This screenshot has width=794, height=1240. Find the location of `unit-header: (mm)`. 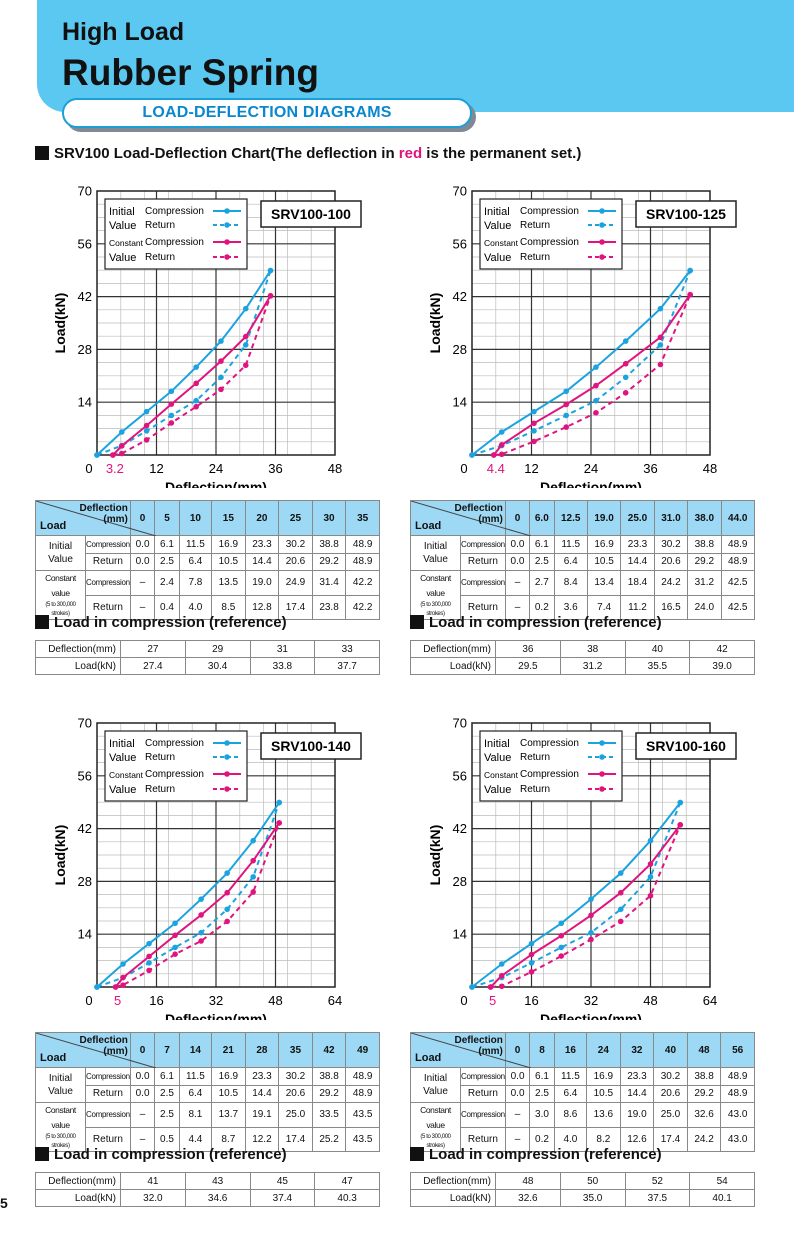

unit-header: (mm) is located at coordinates (490, 1051).